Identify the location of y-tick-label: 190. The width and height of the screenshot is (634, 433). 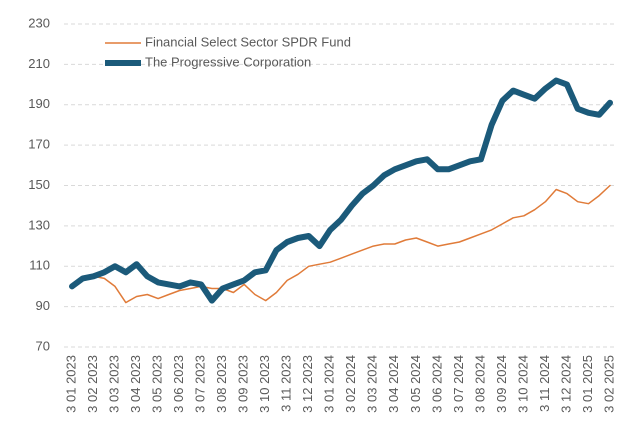
(39, 103).